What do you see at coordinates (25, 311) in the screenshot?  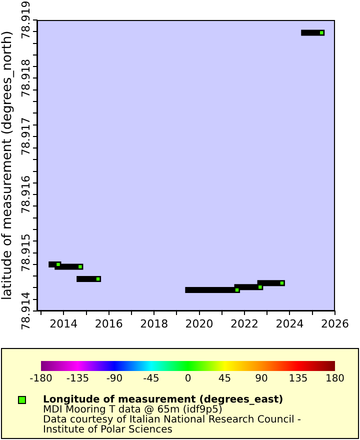 I see `y-tick-label: 78.914` at bounding box center [25, 311].